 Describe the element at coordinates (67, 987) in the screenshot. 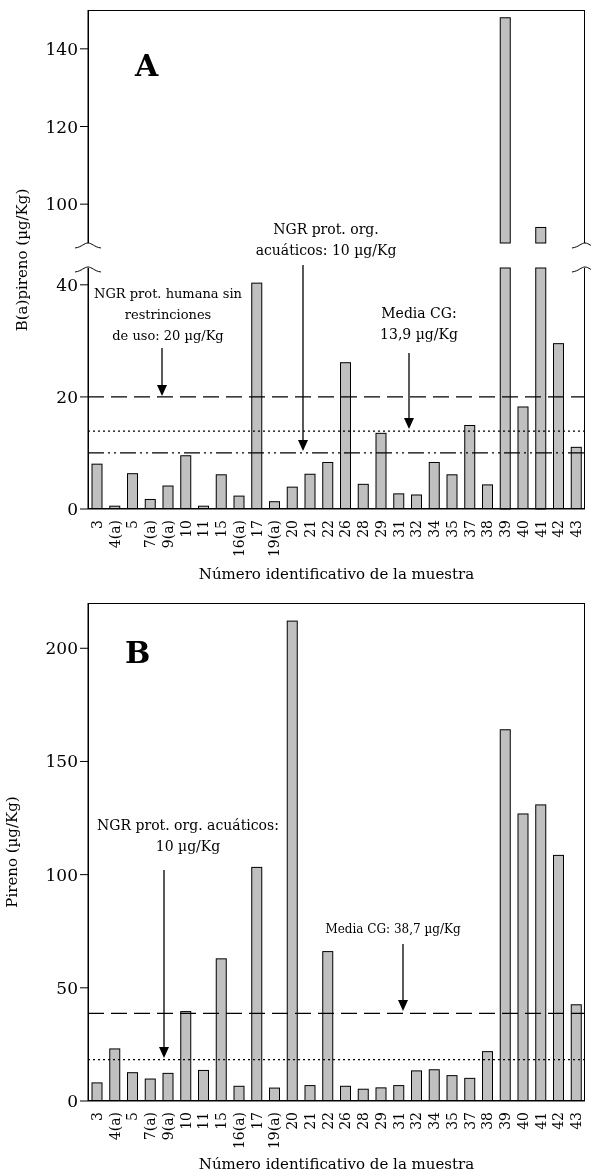

I see `y-tick-label: 50` at that location.